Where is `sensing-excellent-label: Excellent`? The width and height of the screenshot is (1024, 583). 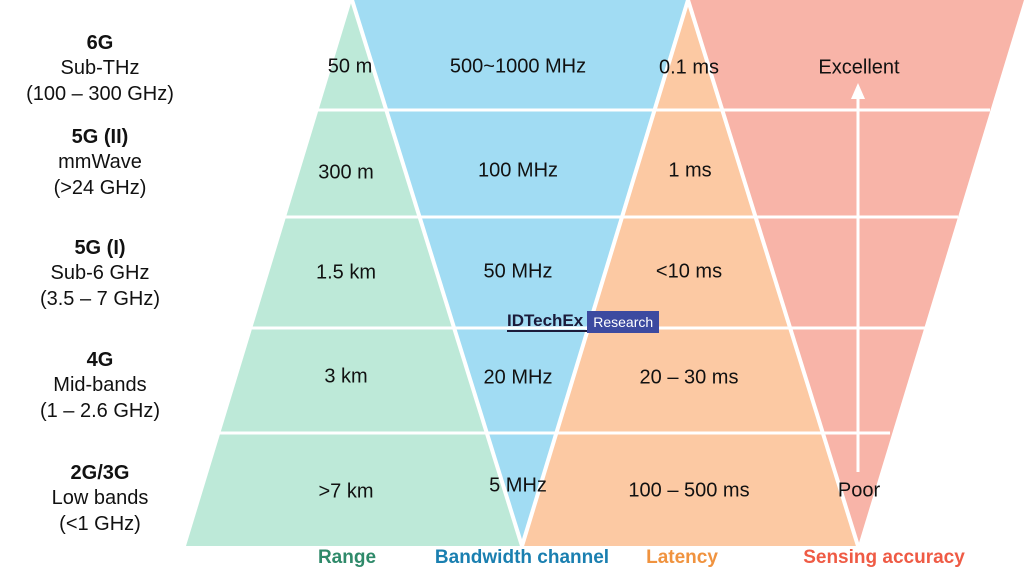
sensing-excellent-label: Excellent is located at coordinates (859, 67).